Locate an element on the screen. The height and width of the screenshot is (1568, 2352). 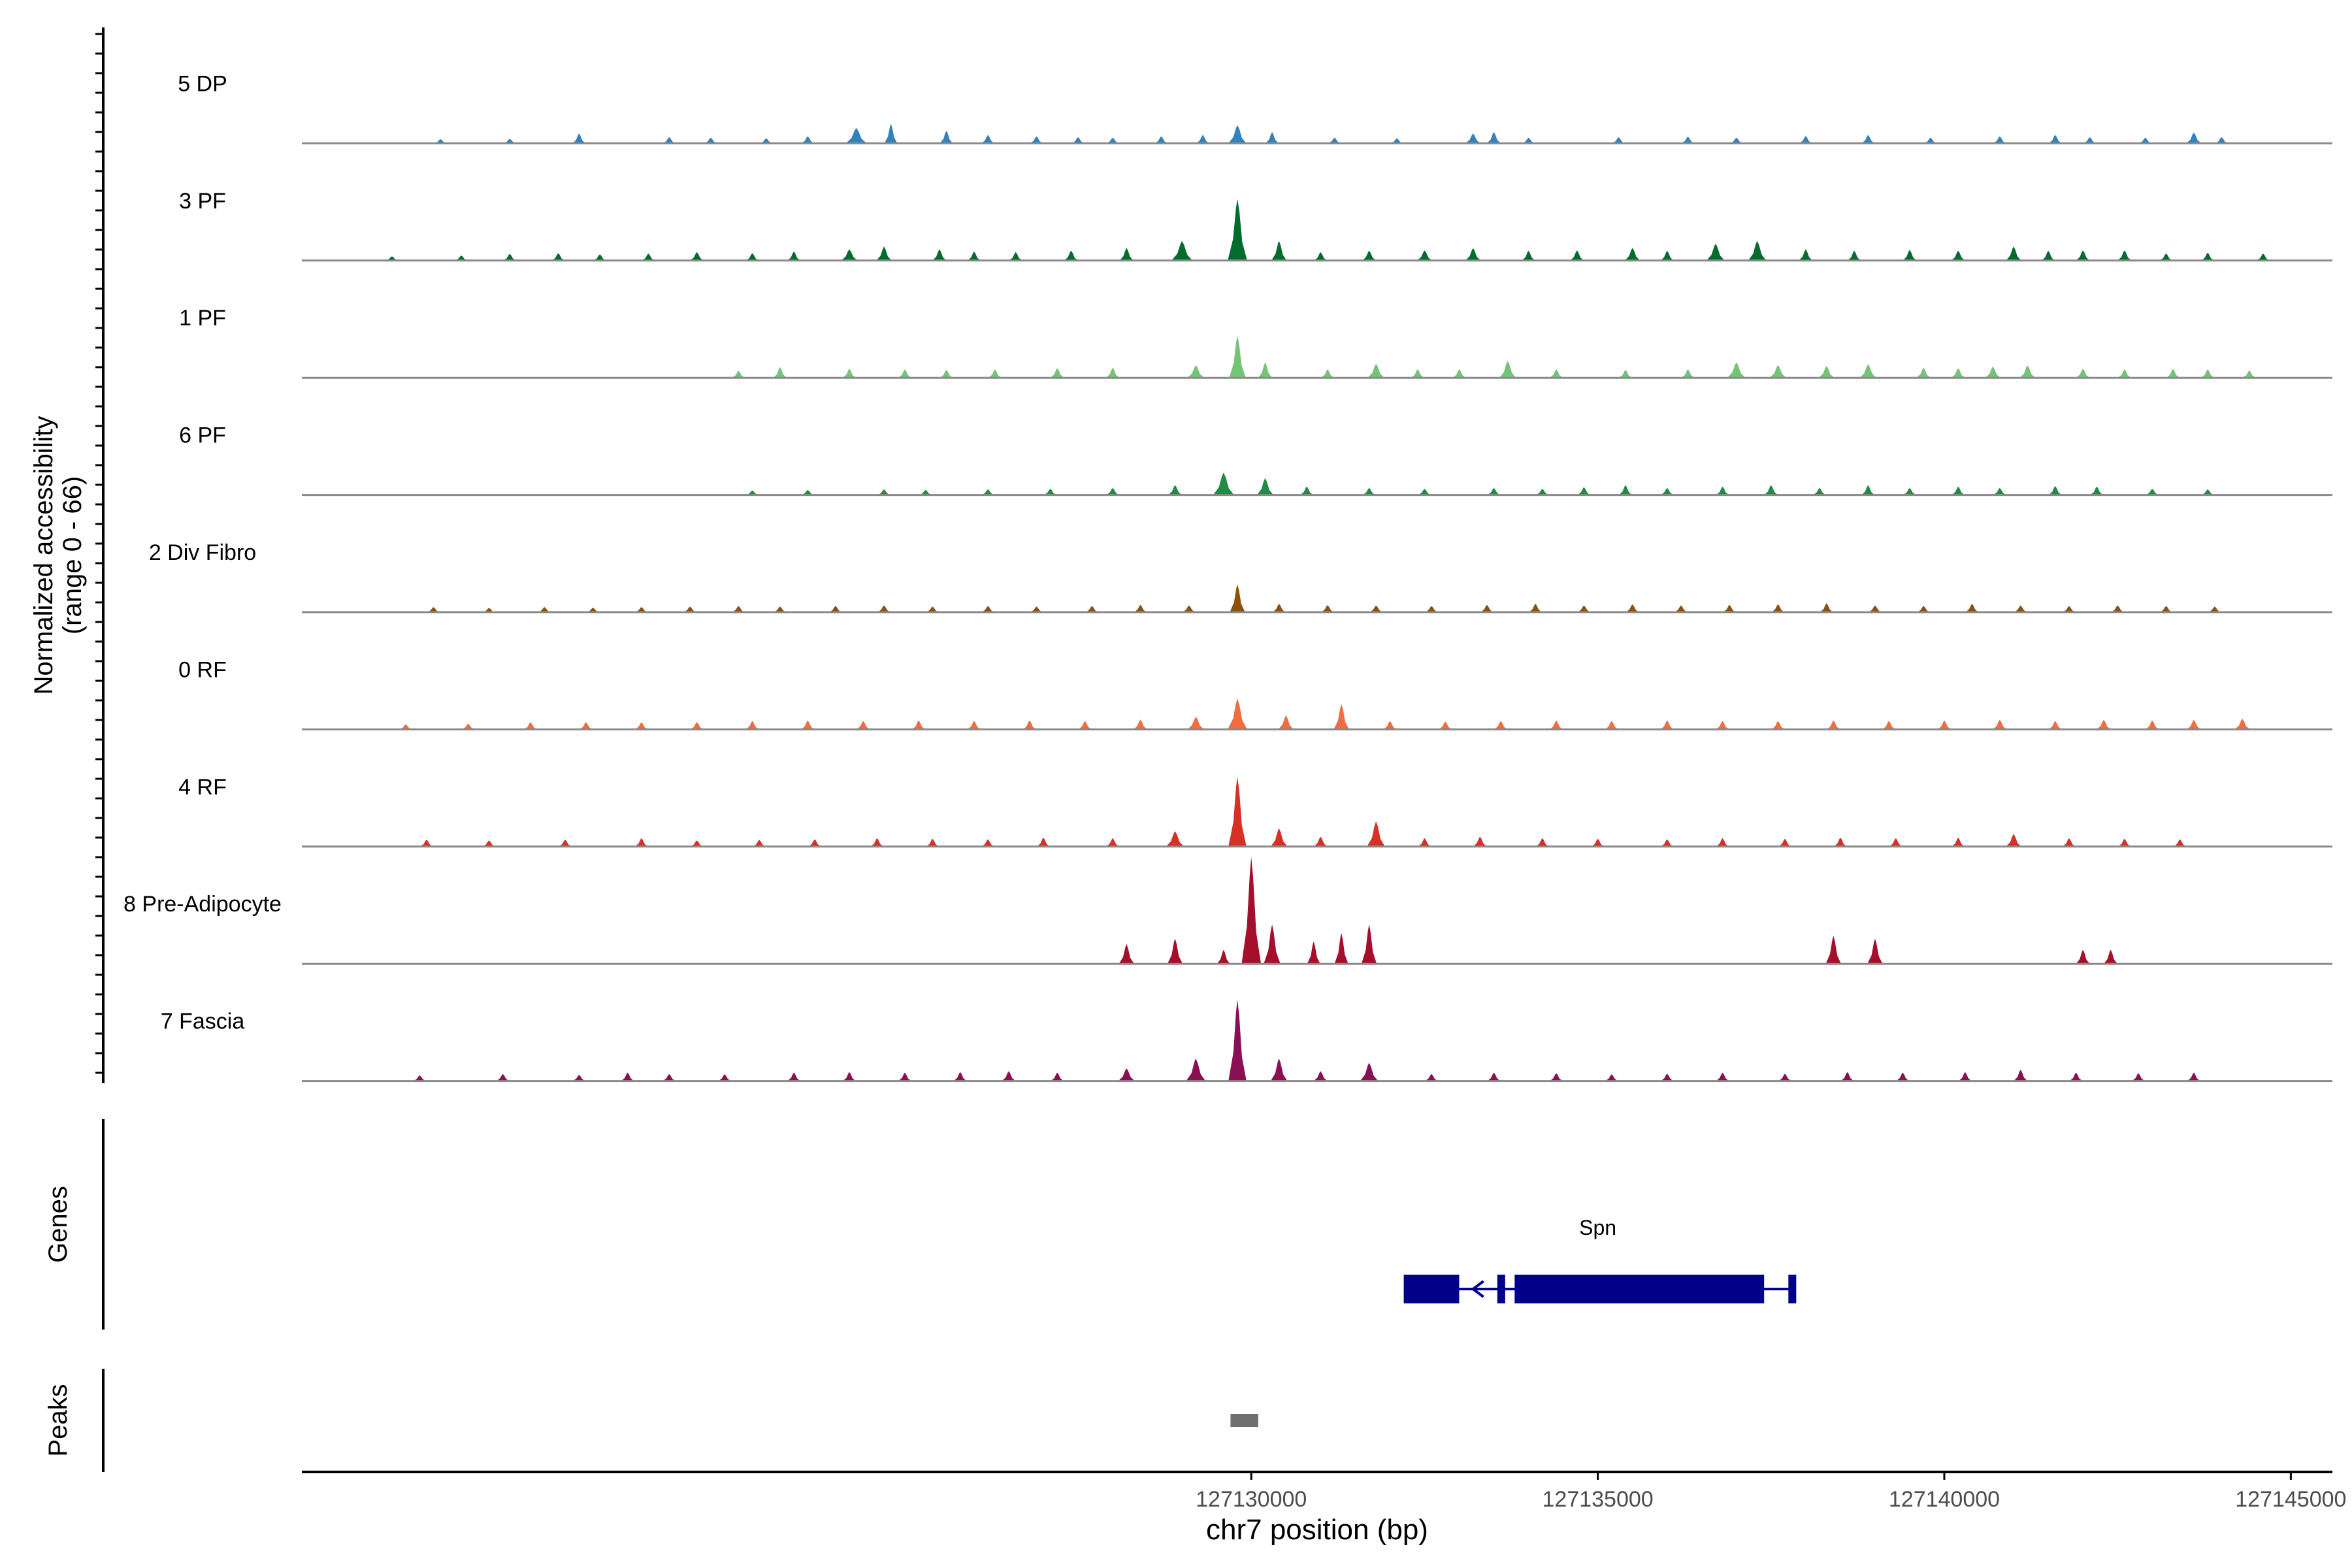
track-1-pf: 1 PF is located at coordinates (1255, 342).